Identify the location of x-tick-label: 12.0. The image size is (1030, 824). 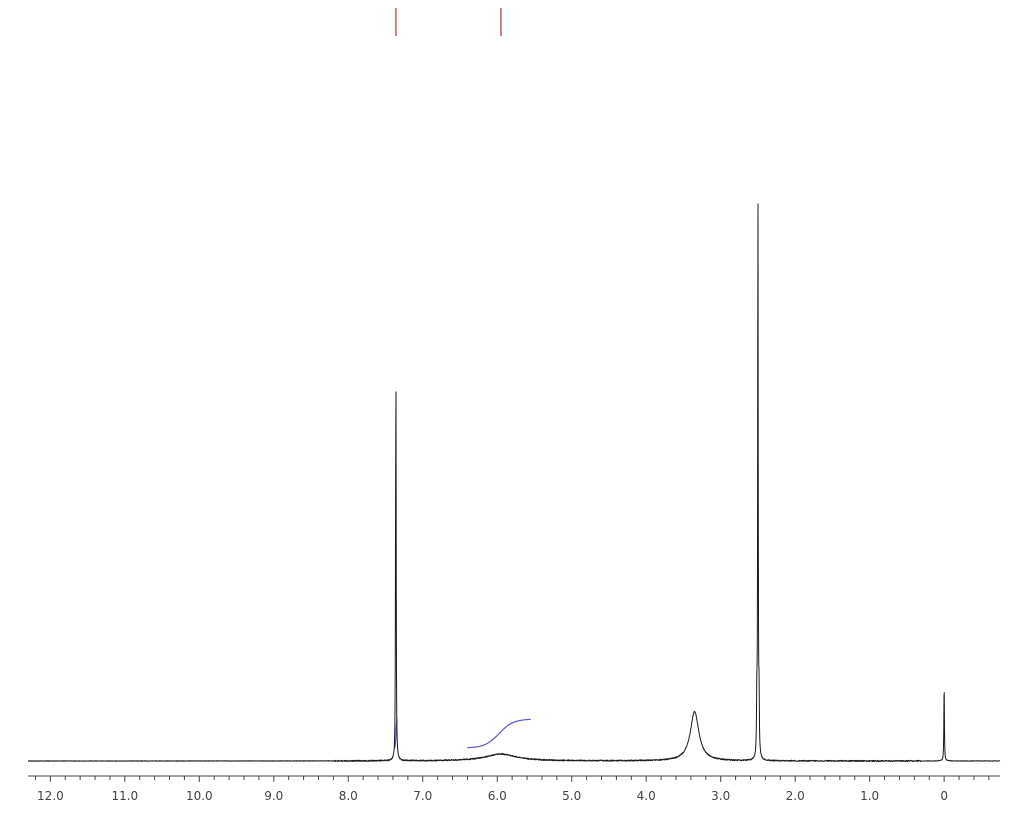
(50, 796).